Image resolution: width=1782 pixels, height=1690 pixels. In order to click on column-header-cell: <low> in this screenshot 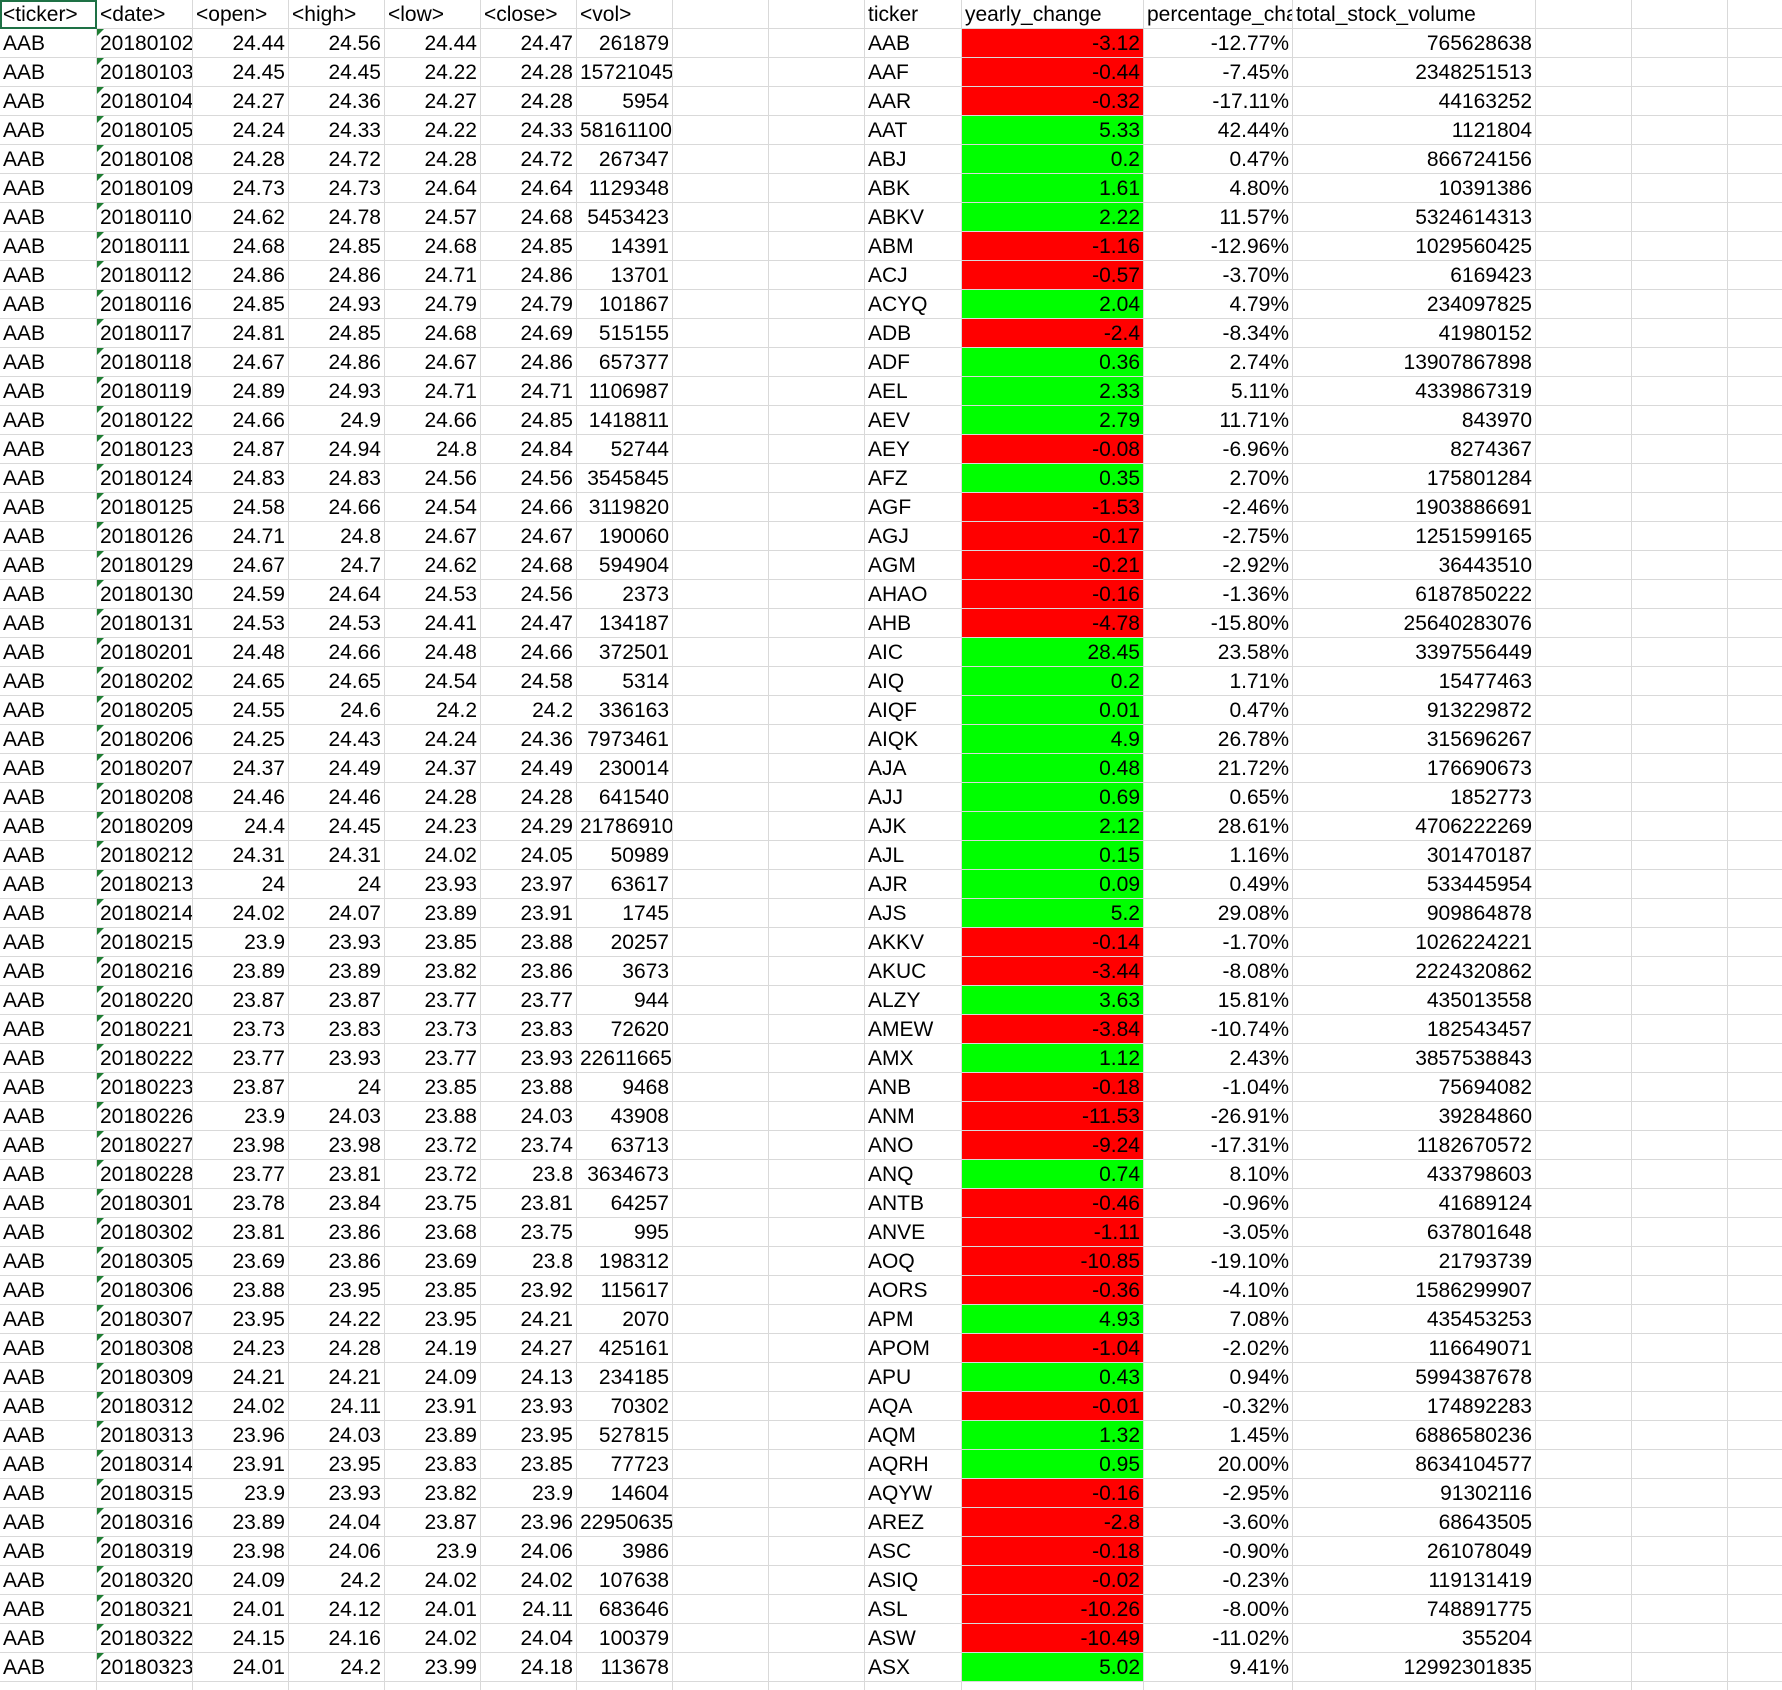, I will do `click(433, 14)`.